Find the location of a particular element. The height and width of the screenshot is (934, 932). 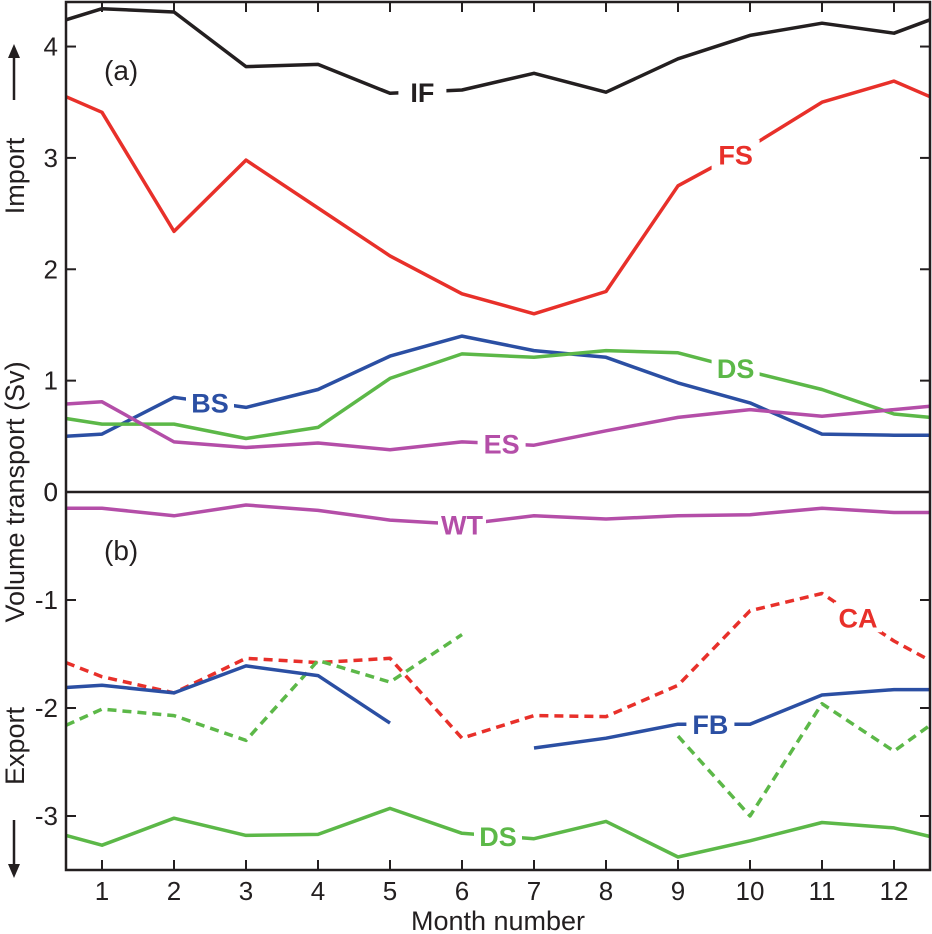

x-axis-title: Month number is located at coordinates (498, 920).